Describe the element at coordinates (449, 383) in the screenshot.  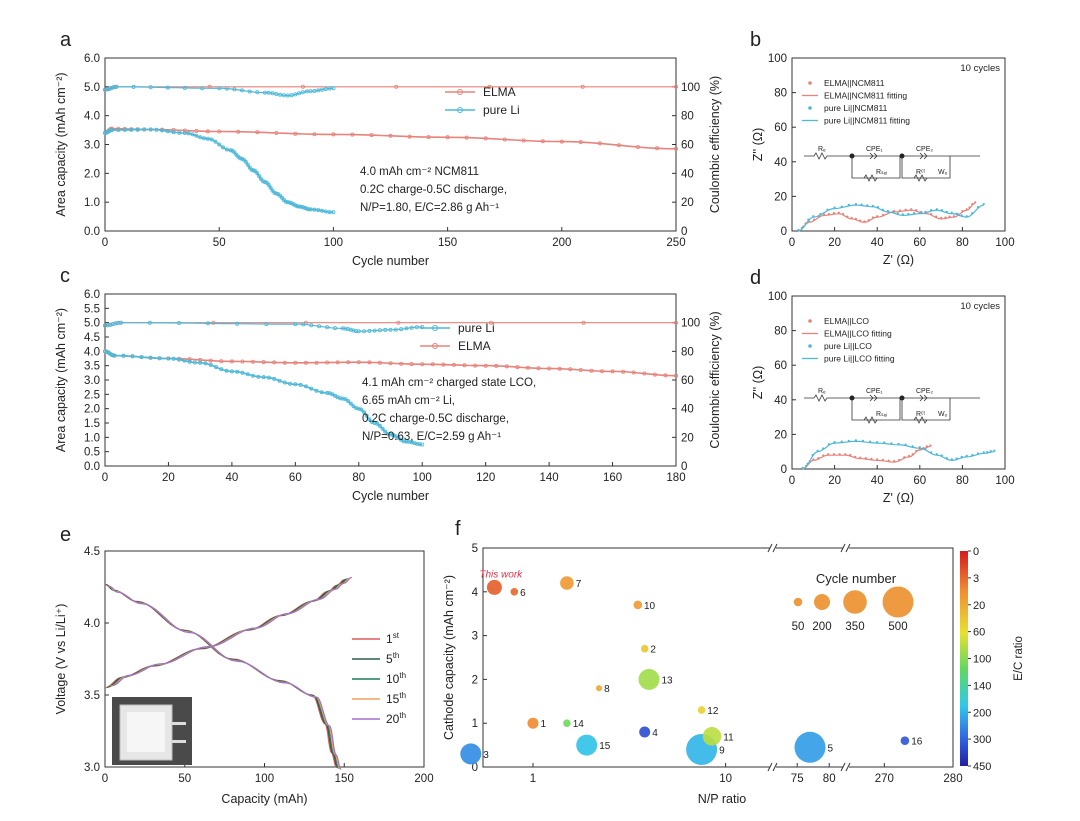
I see `annotation-text: 4.1 mAh cm⁻² charged state LCO,` at that location.